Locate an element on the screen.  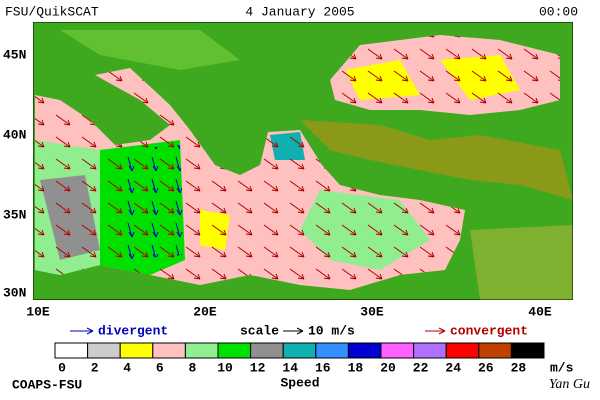
lat-label: 40N is located at coordinates (14, 134).